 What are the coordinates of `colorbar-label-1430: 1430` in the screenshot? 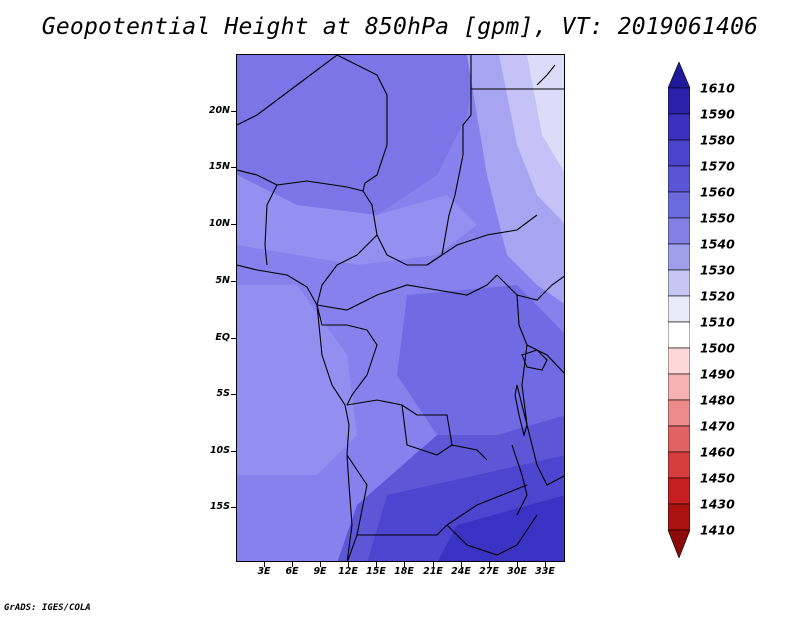 It's located at (717, 504).